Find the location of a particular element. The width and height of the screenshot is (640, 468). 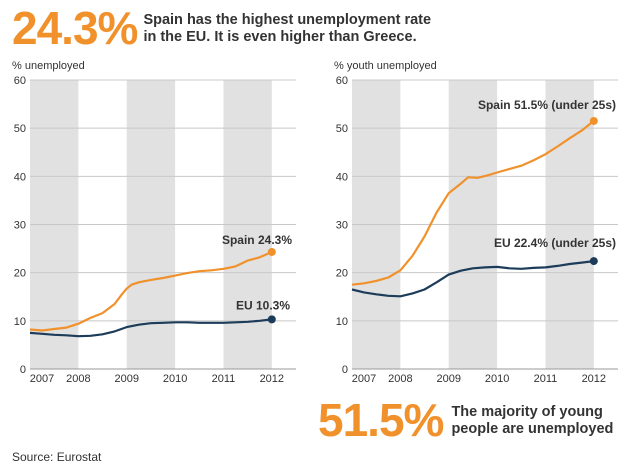

y-axis-title: % youth unemployed is located at coordinates (385, 66).